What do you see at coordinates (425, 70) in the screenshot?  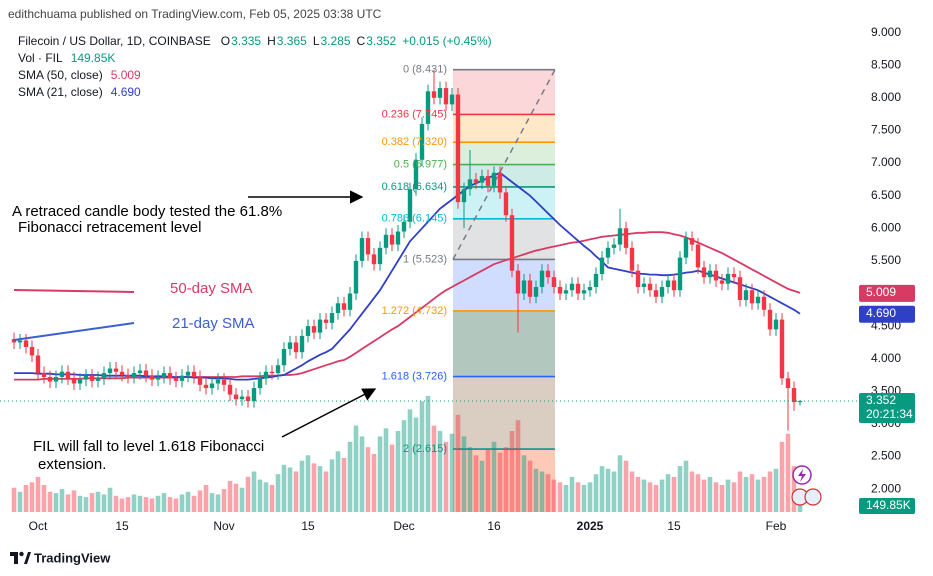 I see `fib-label: 0 (8.431)` at bounding box center [425, 70].